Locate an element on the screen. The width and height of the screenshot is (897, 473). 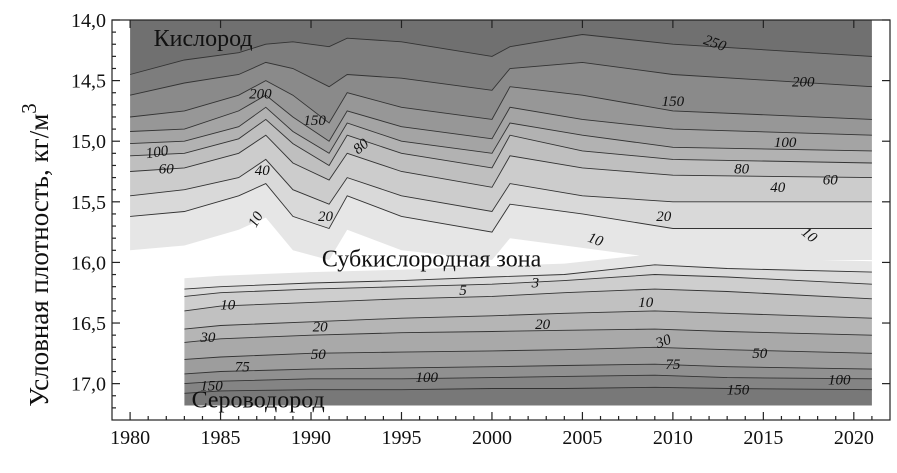
x-tick-label: 2020 is located at coordinates (854, 438).